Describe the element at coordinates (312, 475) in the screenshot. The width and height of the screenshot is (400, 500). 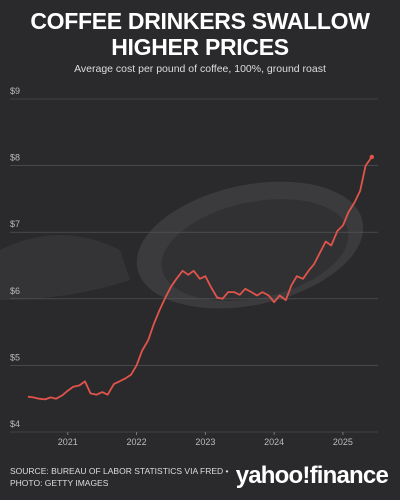
I see `logo: yahoo!finance` at that location.